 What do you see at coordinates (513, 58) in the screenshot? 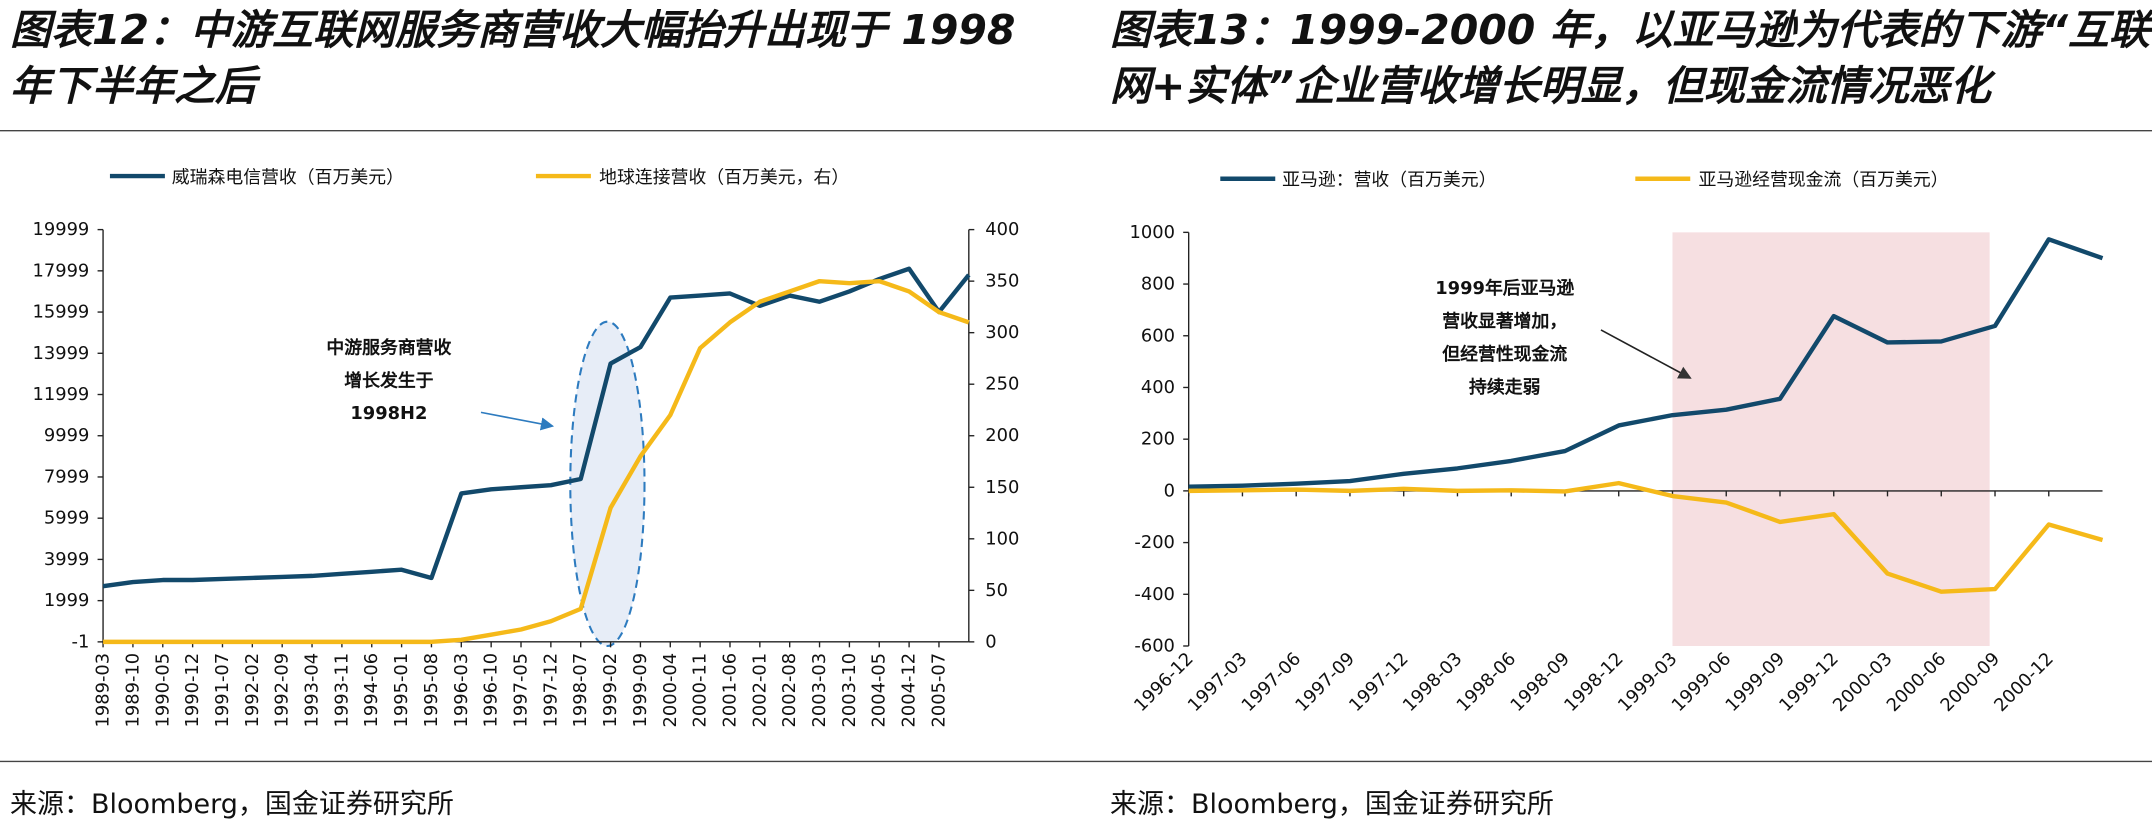
I see `chart-title: 图表12：中游互联网服务商营收大幅抬升出现于 1998 年下半年之后` at bounding box center [513, 58].